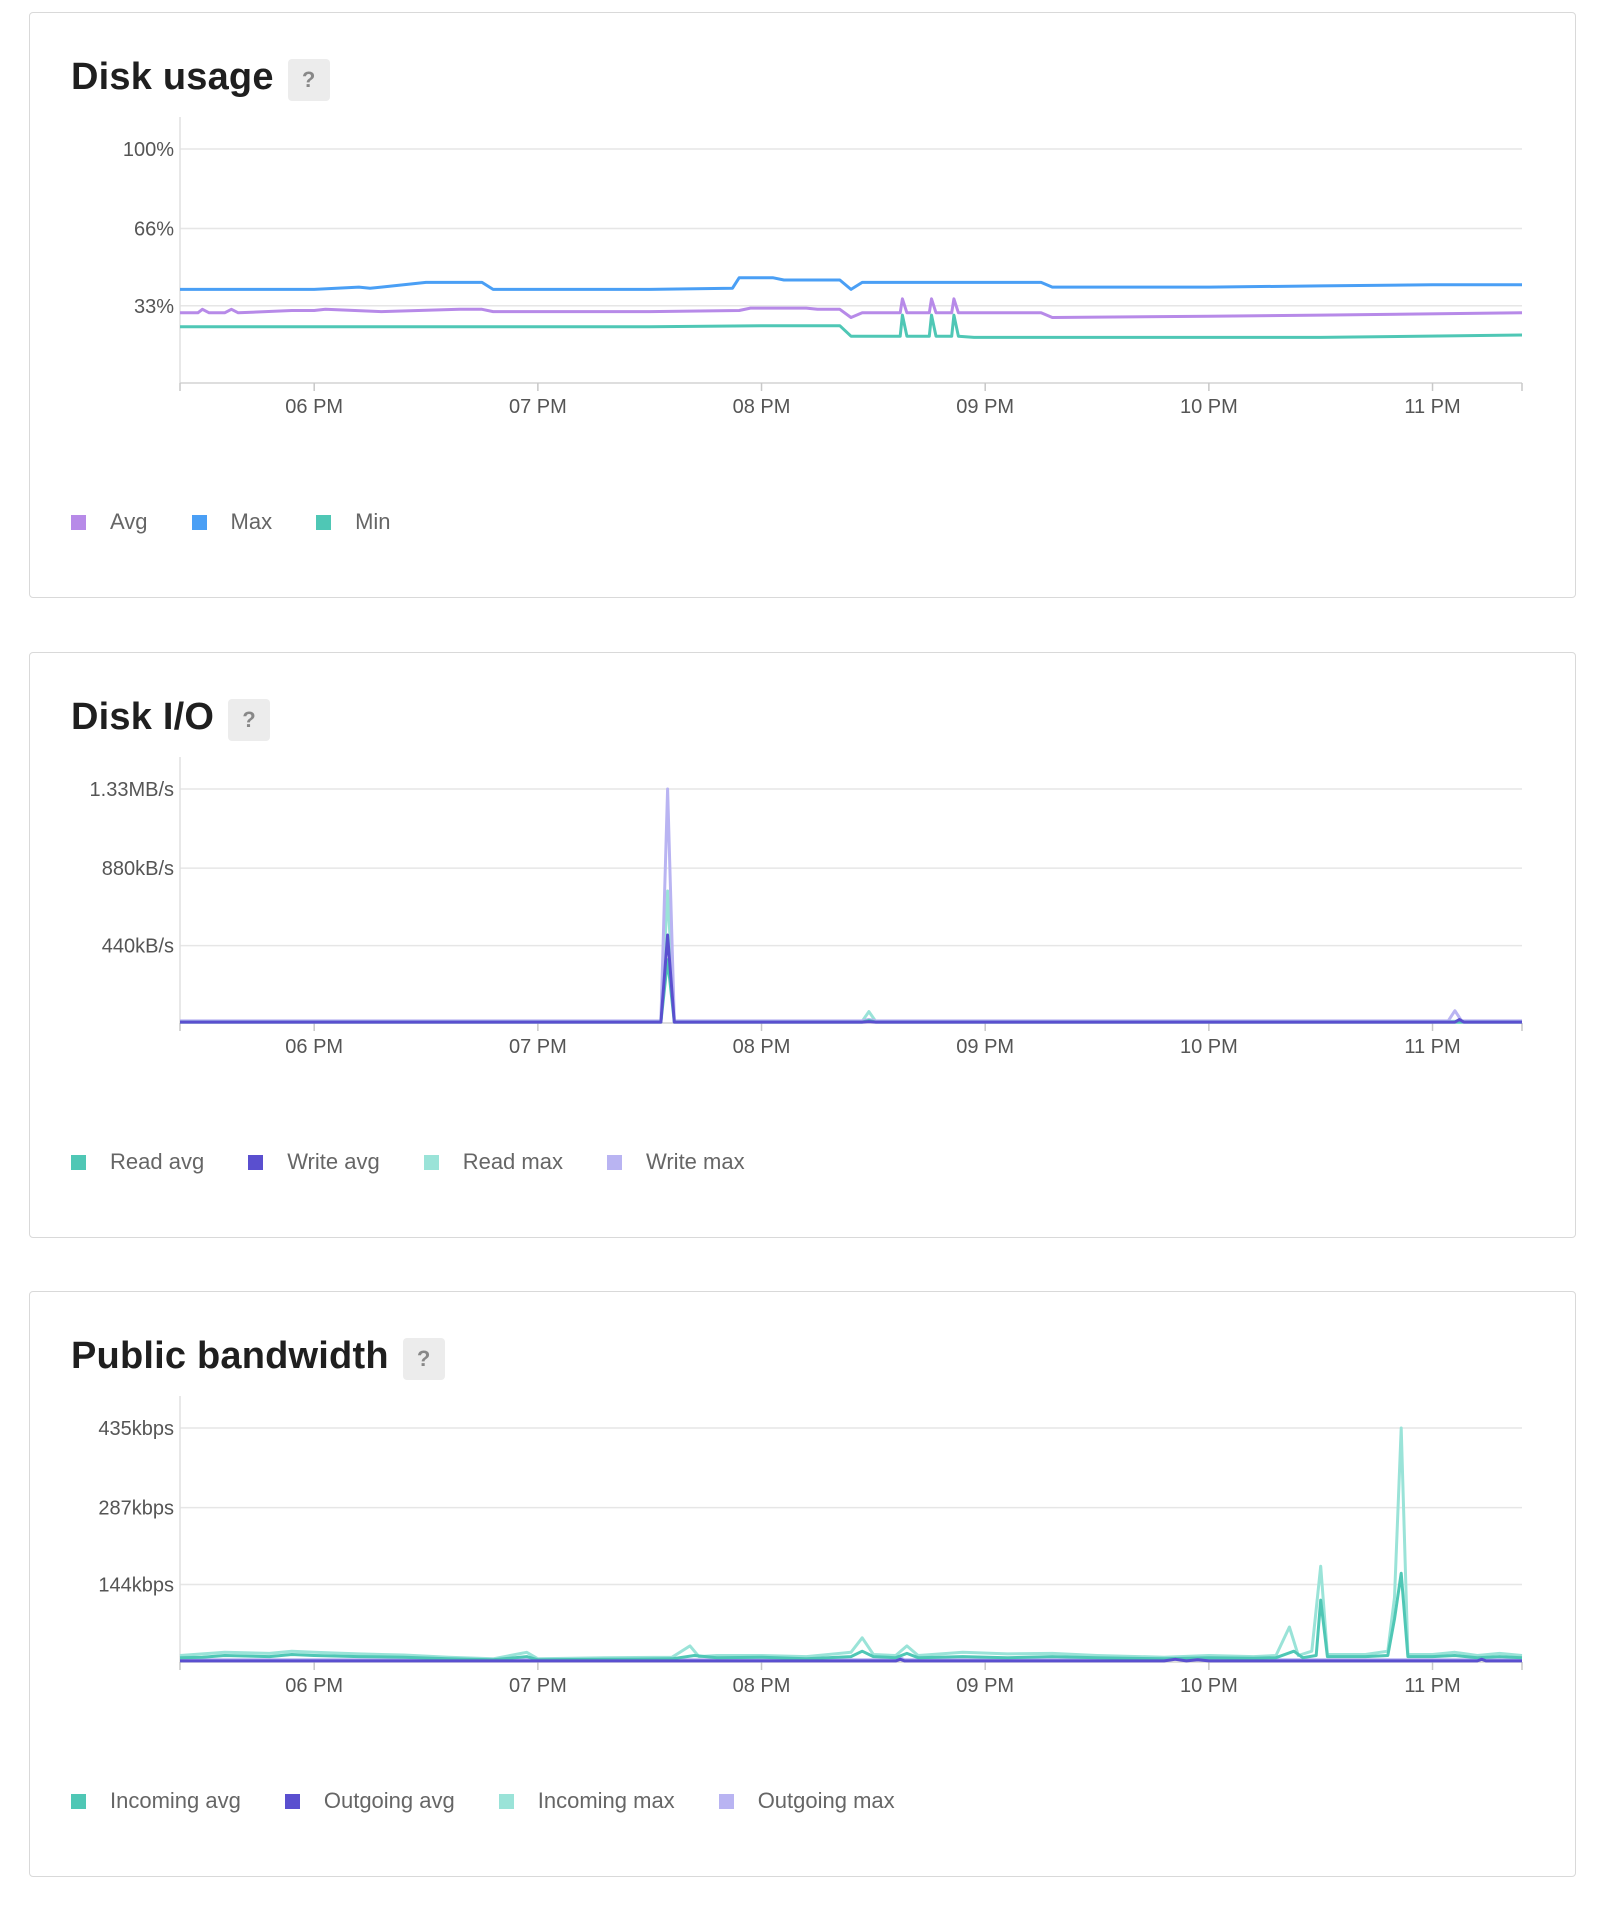 This screenshot has width=1604, height=1926. I want to click on y-tick-label: 33%, so click(154, 307).